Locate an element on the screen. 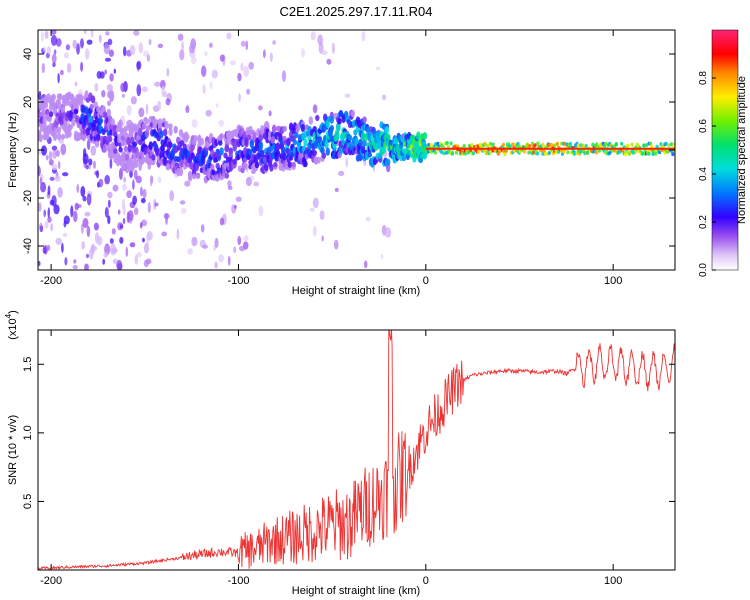 The width and height of the screenshot is (750, 600). colorbar-label: Normalized spectral amplitude is located at coordinates (742, 150).